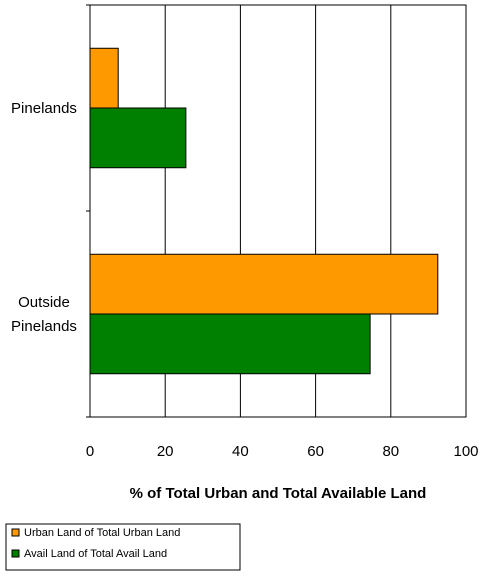 This screenshot has height=576, width=482. I want to click on x-tick-label: 100, so click(465, 451).